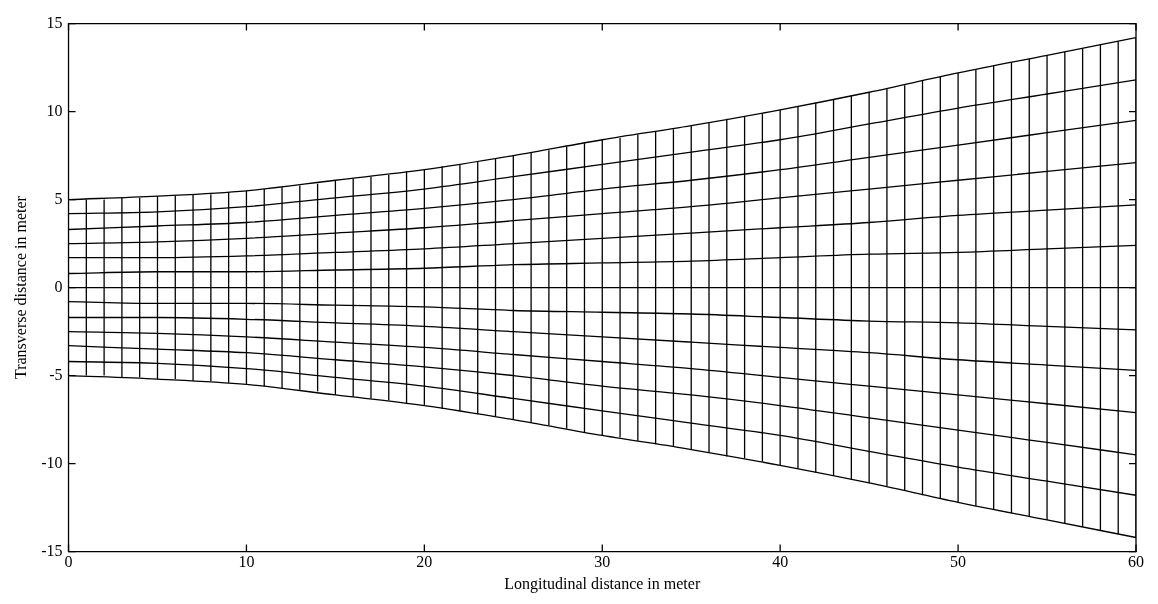 Image resolution: width=1158 pixels, height=604 pixels. Describe the element at coordinates (424, 562) in the screenshot. I see `x-tick-label: 20` at that location.